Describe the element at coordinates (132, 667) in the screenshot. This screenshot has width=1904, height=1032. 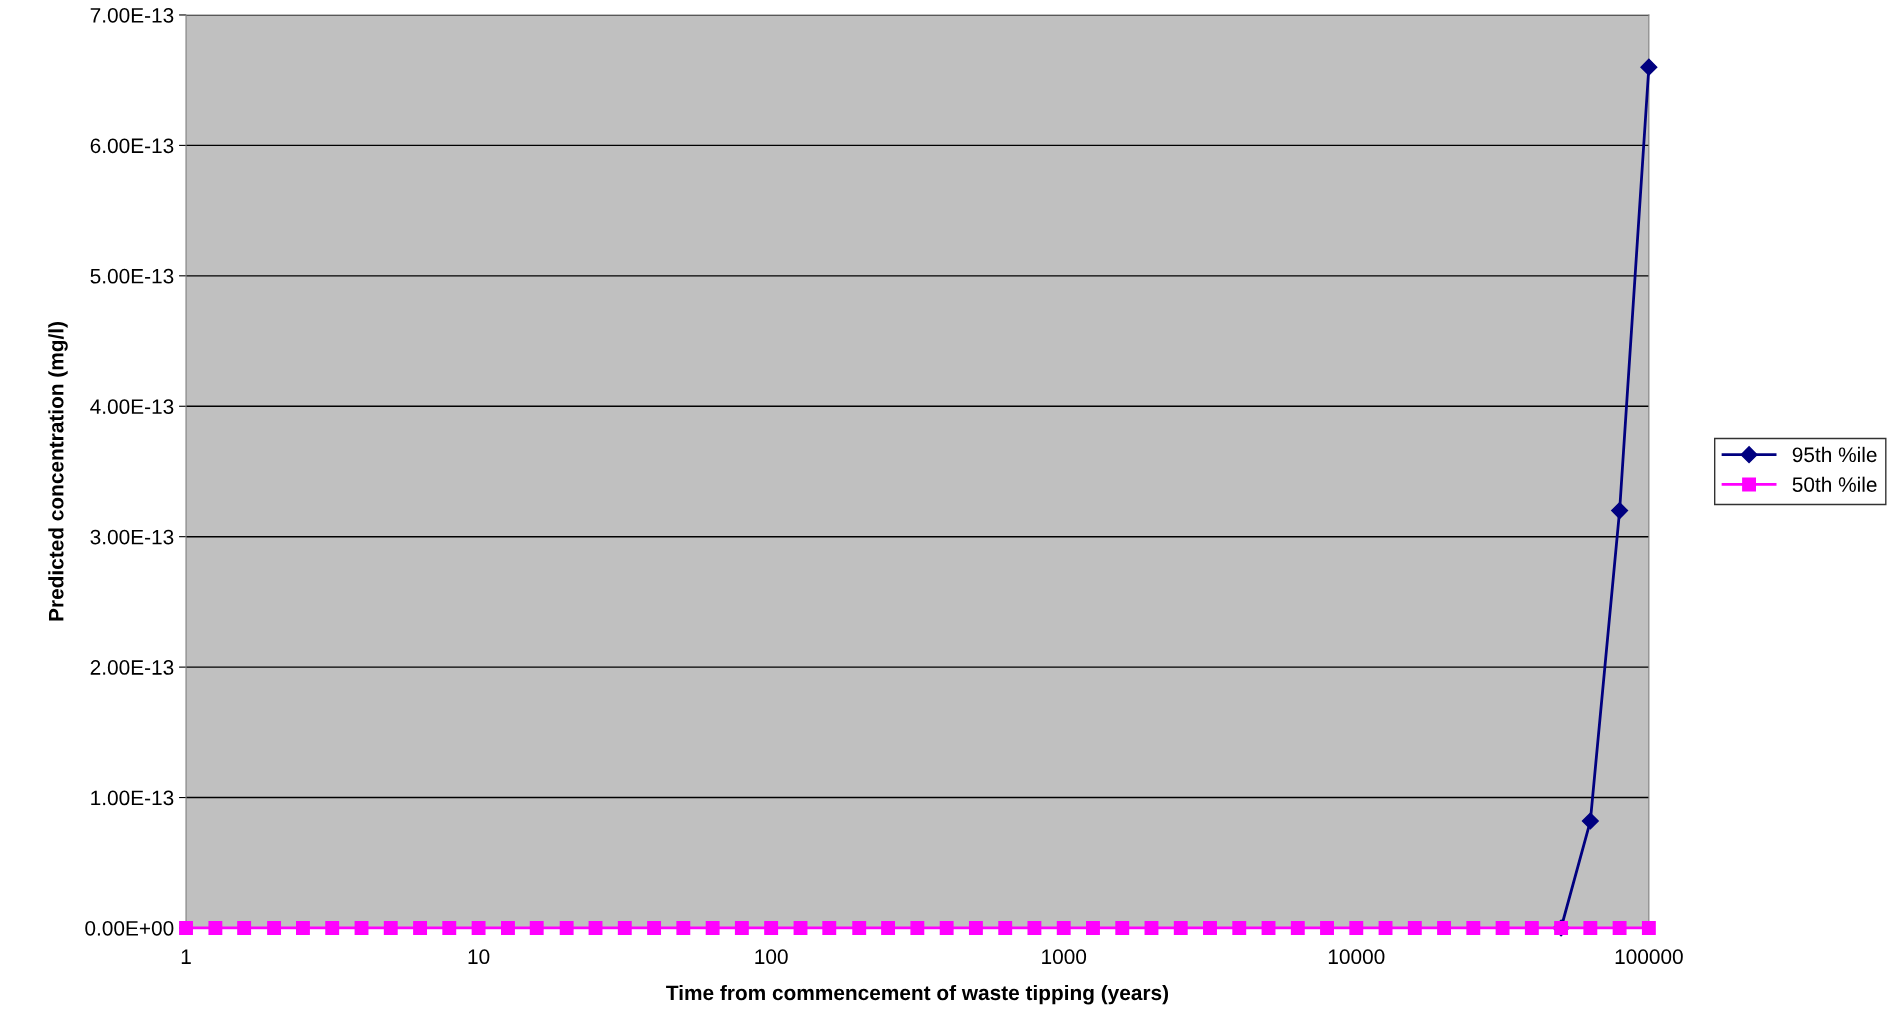
I see `y-tick-label: 2.00E-13` at that location.